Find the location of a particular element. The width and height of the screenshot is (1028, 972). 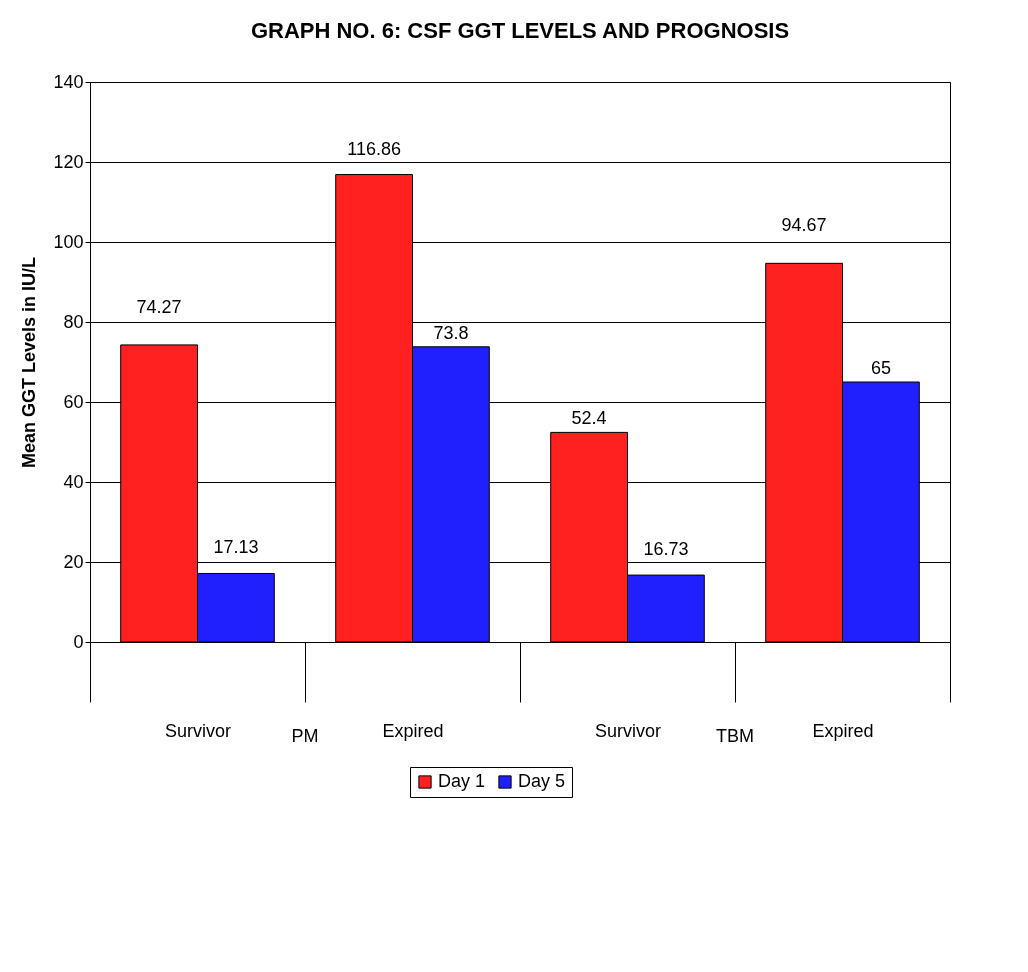

legend-label: Day 5 is located at coordinates (542, 781).